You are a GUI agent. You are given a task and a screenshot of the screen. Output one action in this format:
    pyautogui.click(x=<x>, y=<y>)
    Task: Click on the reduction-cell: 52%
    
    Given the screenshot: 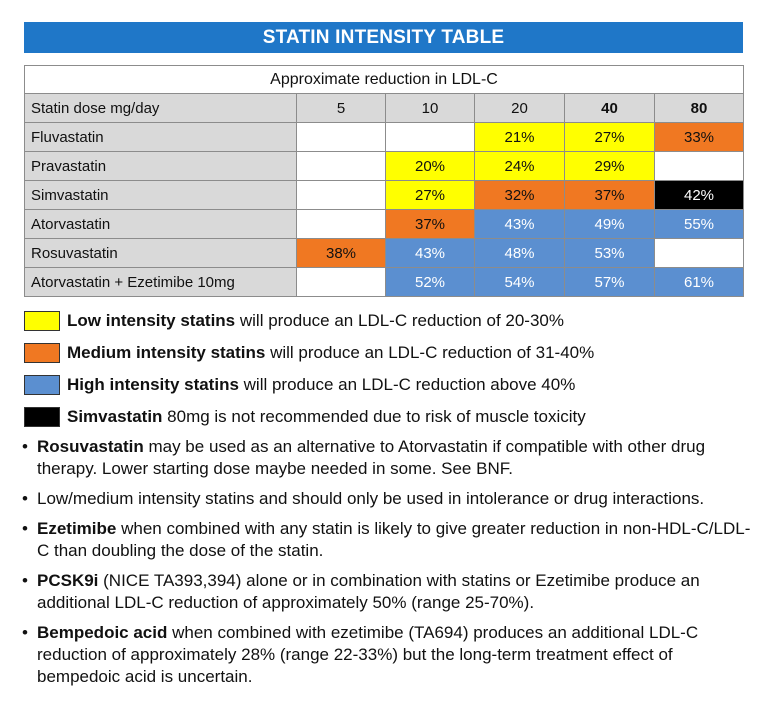 What is the action you would take?
    pyautogui.click(x=430, y=282)
    